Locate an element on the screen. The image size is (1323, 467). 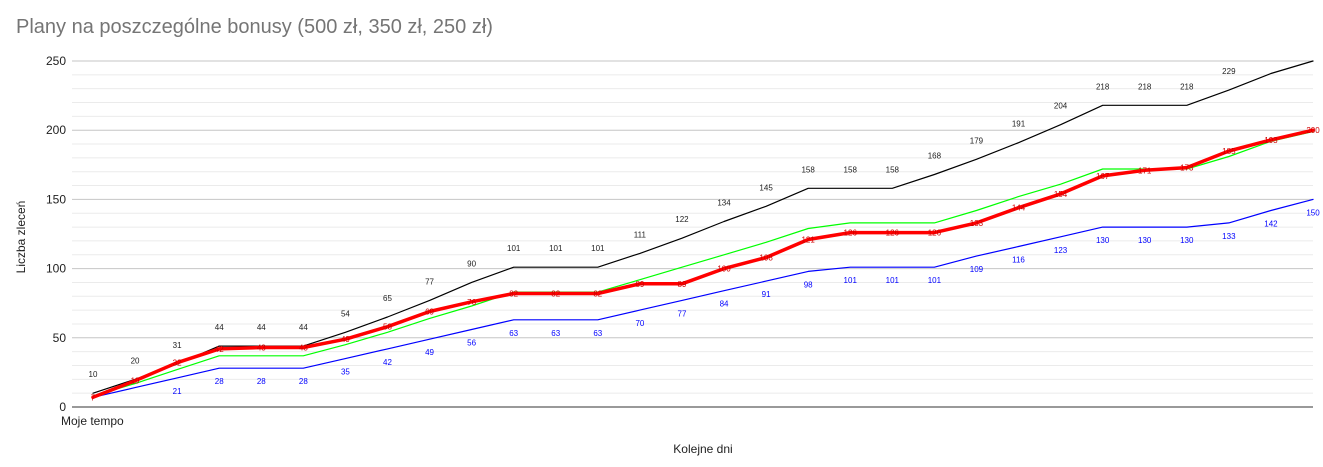
data-label: 70 is located at coordinates (639, 323).